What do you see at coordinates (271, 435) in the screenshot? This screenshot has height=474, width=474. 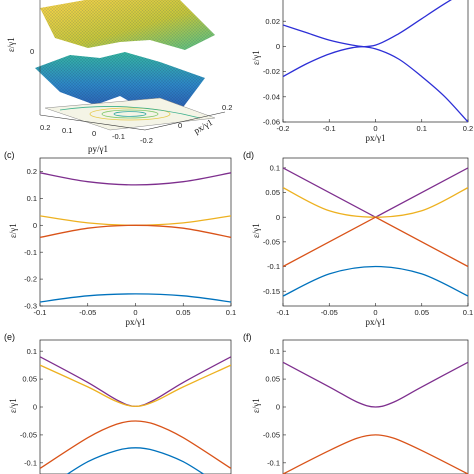 I see `panel-f-ytick-label: -0.05` at bounding box center [271, 435].